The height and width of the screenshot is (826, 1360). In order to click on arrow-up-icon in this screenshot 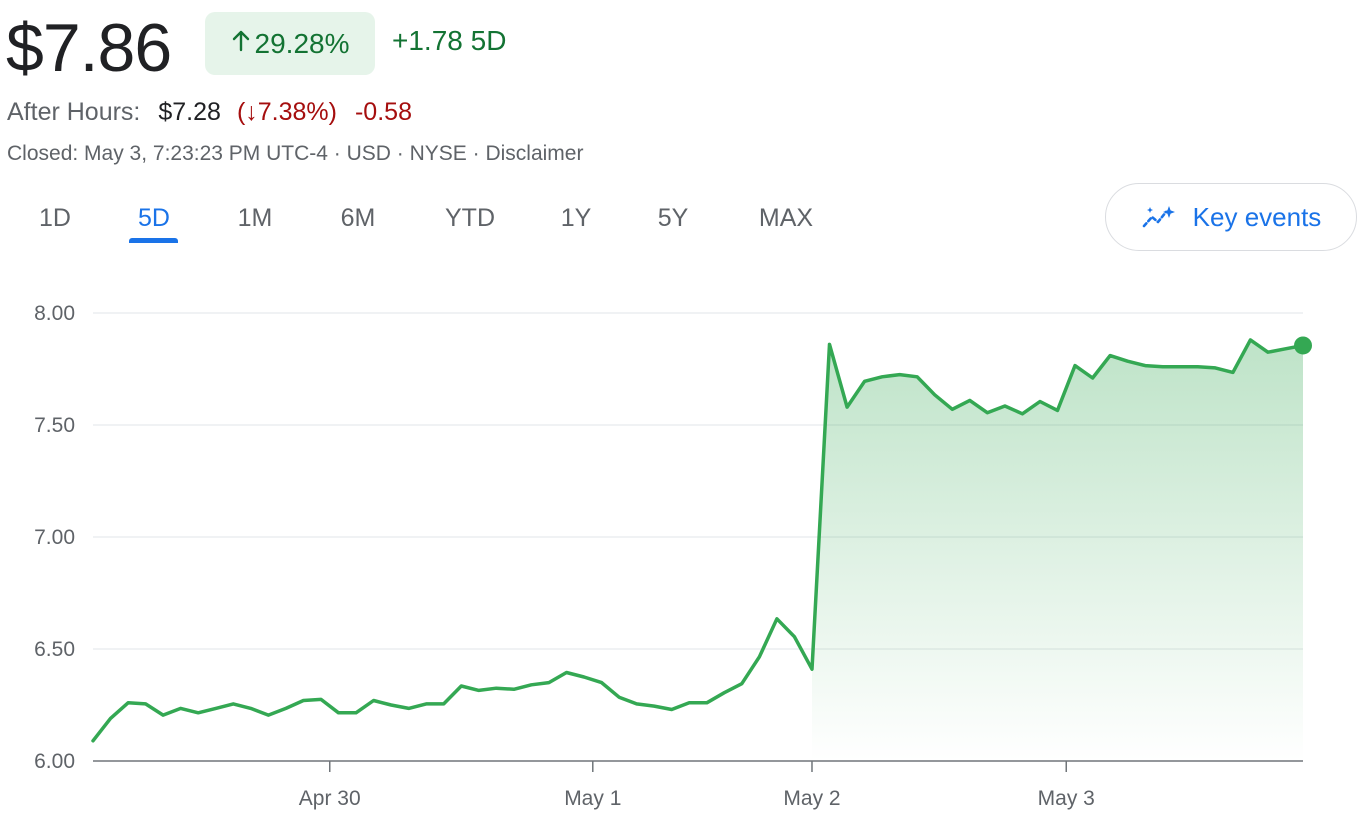, I will do `click(241, 44)`.